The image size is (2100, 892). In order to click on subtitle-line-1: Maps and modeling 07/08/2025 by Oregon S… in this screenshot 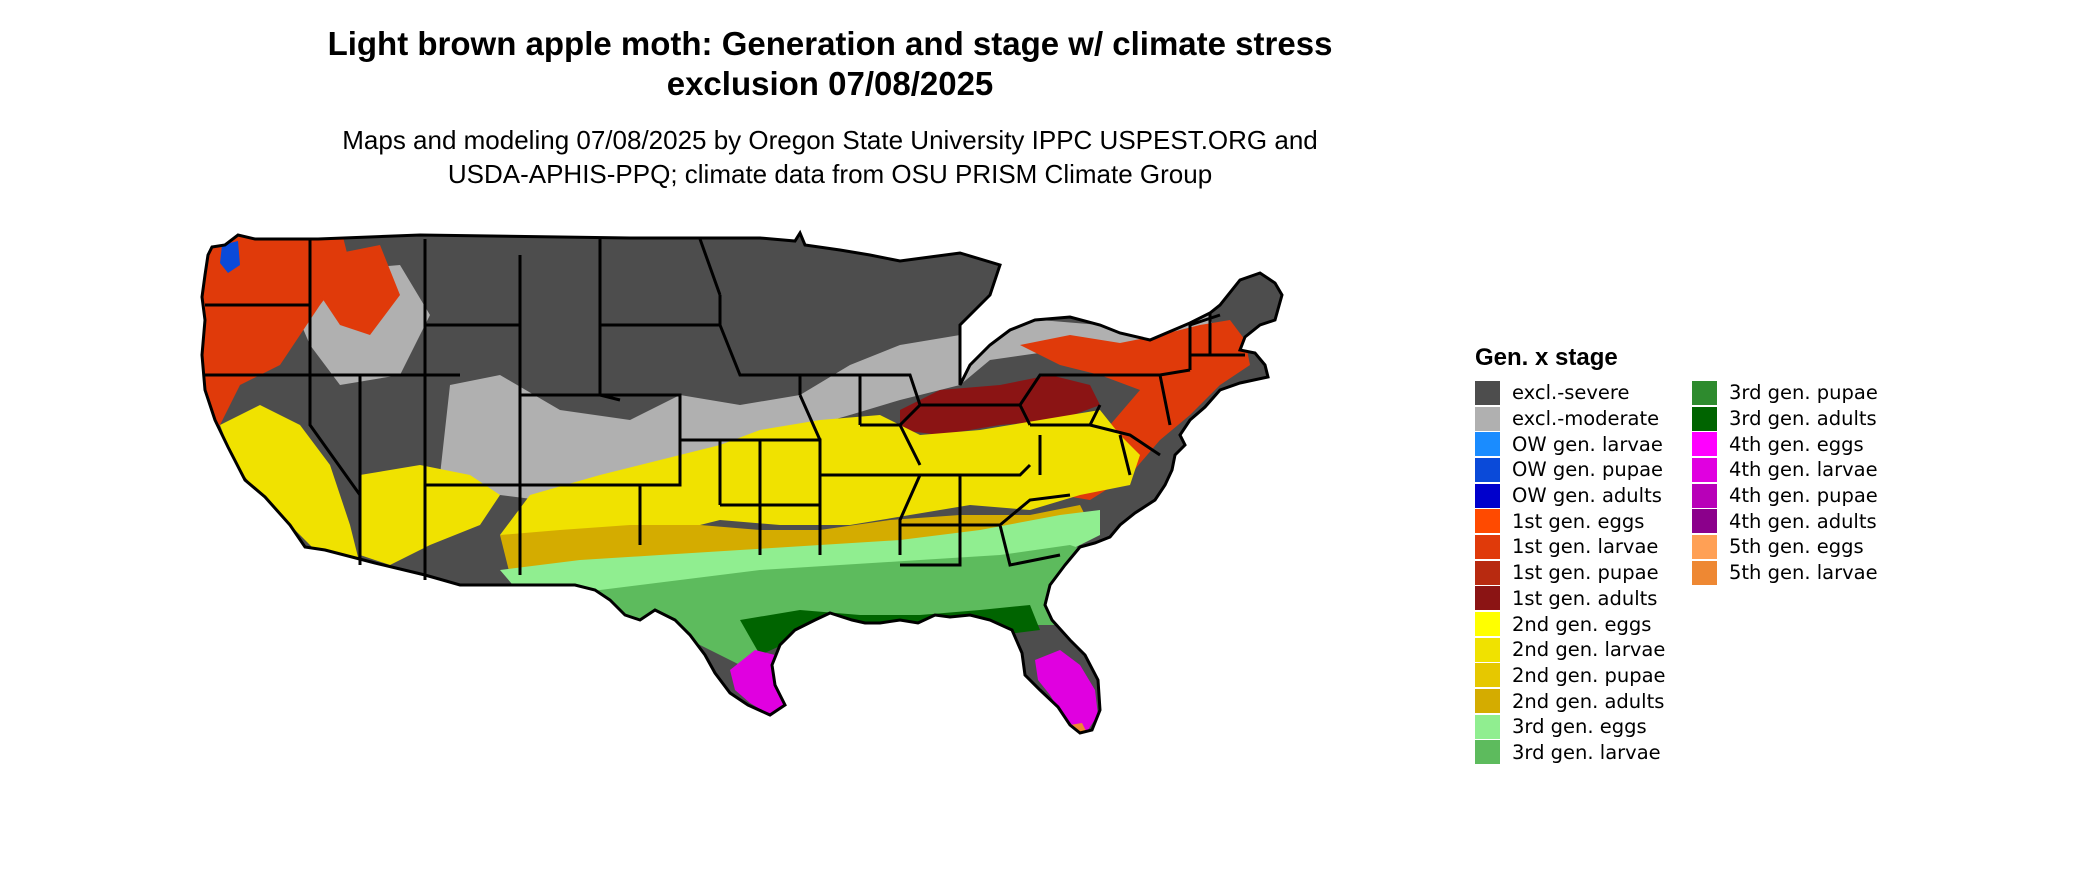, I will do `click(830, 140)`.